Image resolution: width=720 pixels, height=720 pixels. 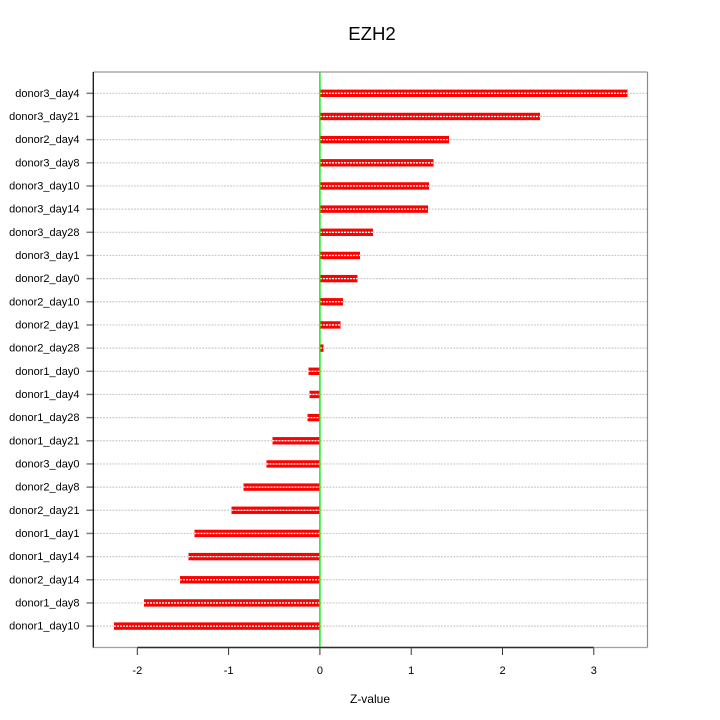 I want to click on svg-text: donor1_day8, so click(x=47, y=604).